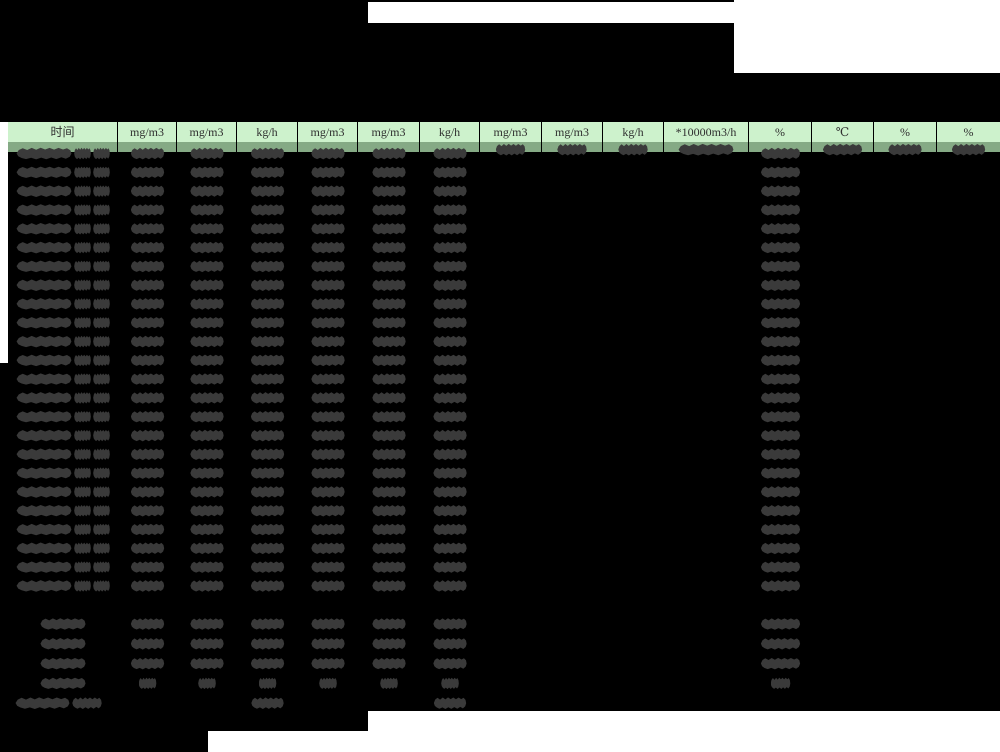 This screenshot has width=1000, height=752. I want to click on redacted-summary-label, so click(63, 624).